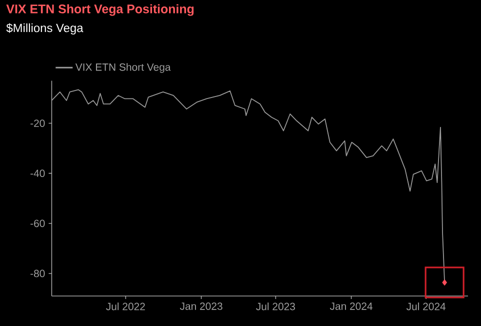  What do you see at coordinates (100, 10) in the screenshot?
I see `chart-title: VIX ETN Short Vega Positioning` at bounding box center [100, 10].